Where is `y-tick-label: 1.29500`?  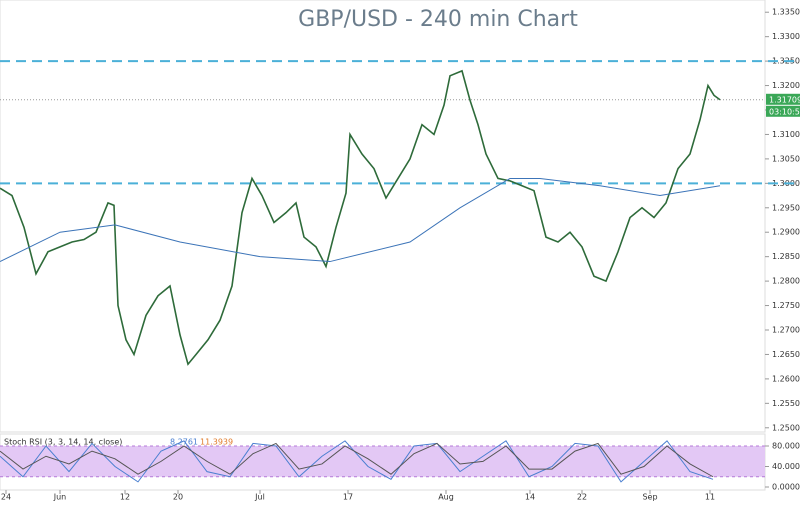
y-tick-label: 1.29500 is located at coordinates (786, 207).